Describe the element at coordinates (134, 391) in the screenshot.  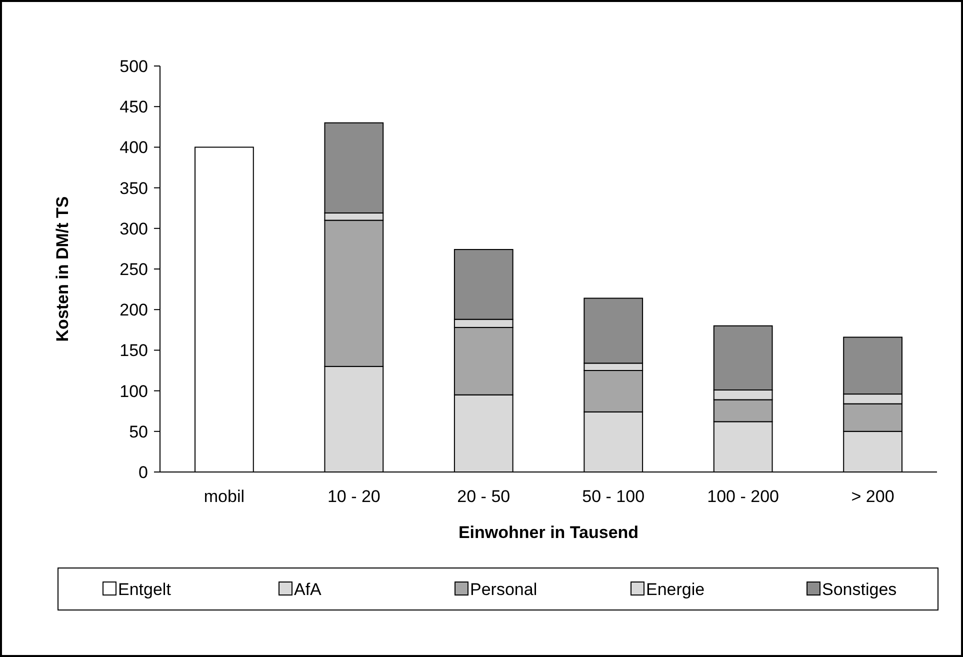
I see `y-tick-label: 100` at that location.